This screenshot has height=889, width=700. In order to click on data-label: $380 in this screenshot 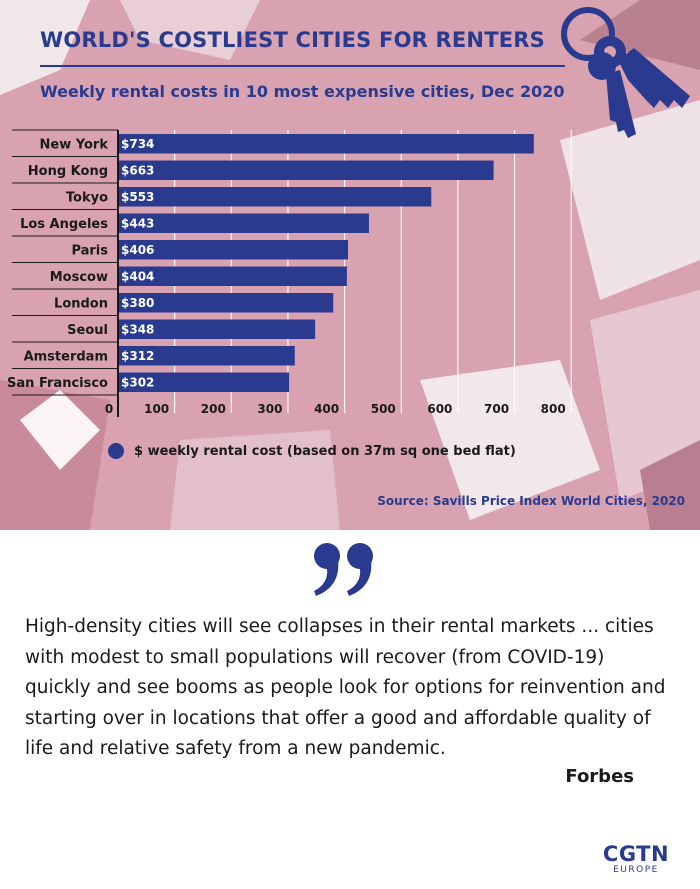, I will do `click(137, 303)`.